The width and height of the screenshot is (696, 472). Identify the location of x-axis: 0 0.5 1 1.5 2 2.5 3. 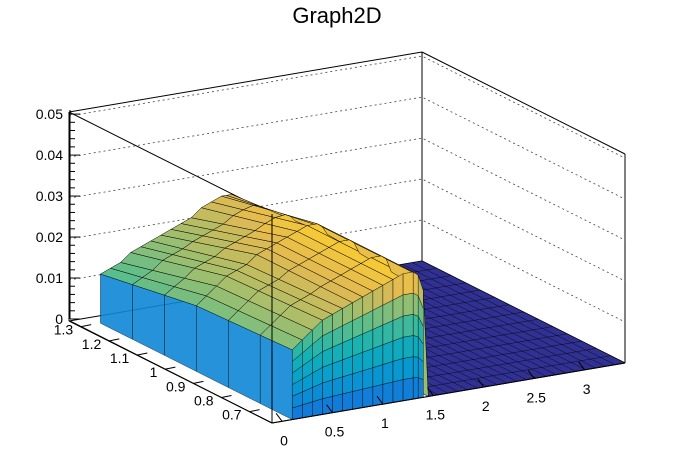
(448, 404).